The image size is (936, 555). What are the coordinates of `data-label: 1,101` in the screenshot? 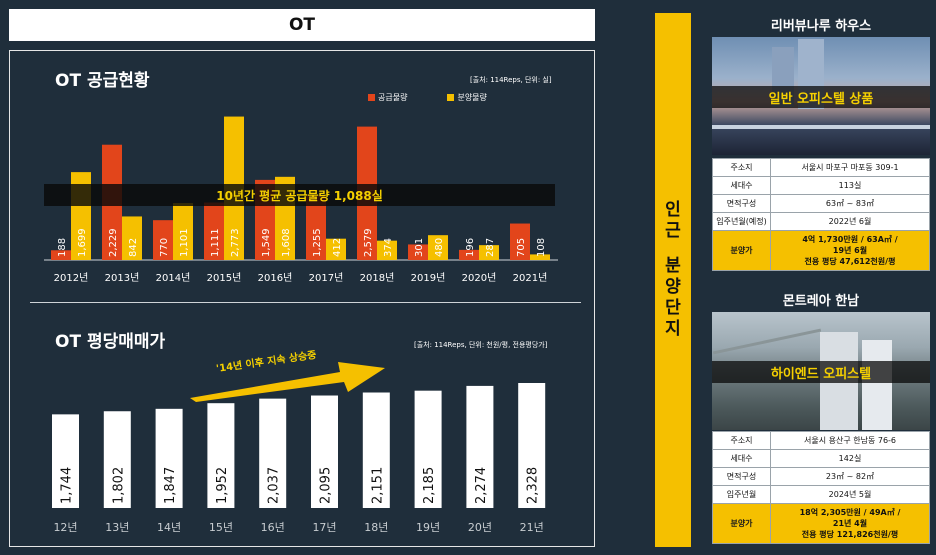 It's located at (184, 242).